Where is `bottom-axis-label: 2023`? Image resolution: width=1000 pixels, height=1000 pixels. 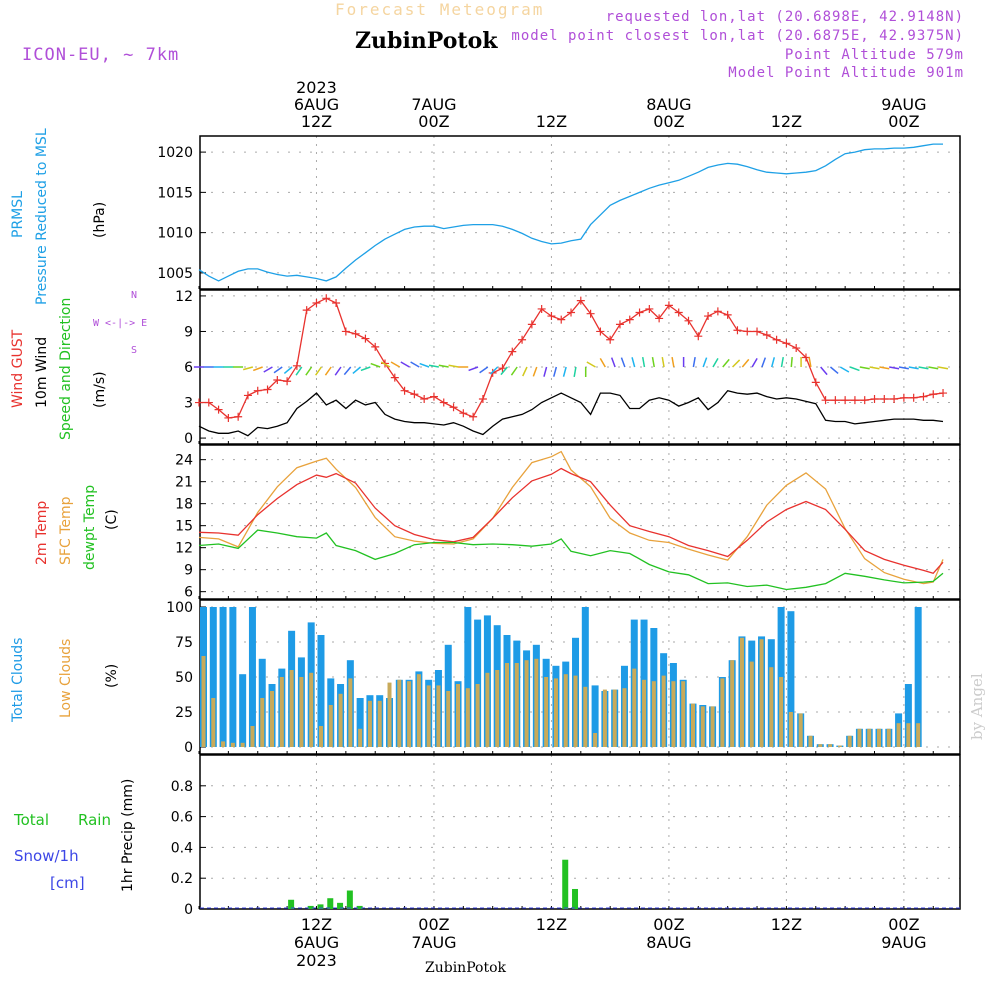 bottom-axis-label: 2023 is located at coordinates (316, 960).